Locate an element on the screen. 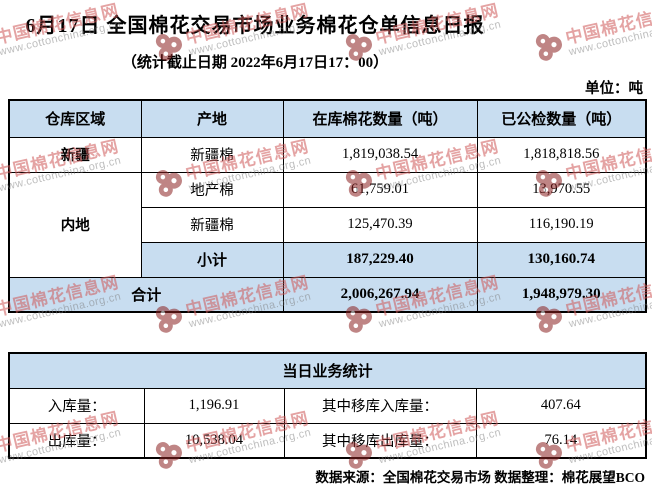  instock-cell: 1,819,038.54 is located at coordinates (380, 154).